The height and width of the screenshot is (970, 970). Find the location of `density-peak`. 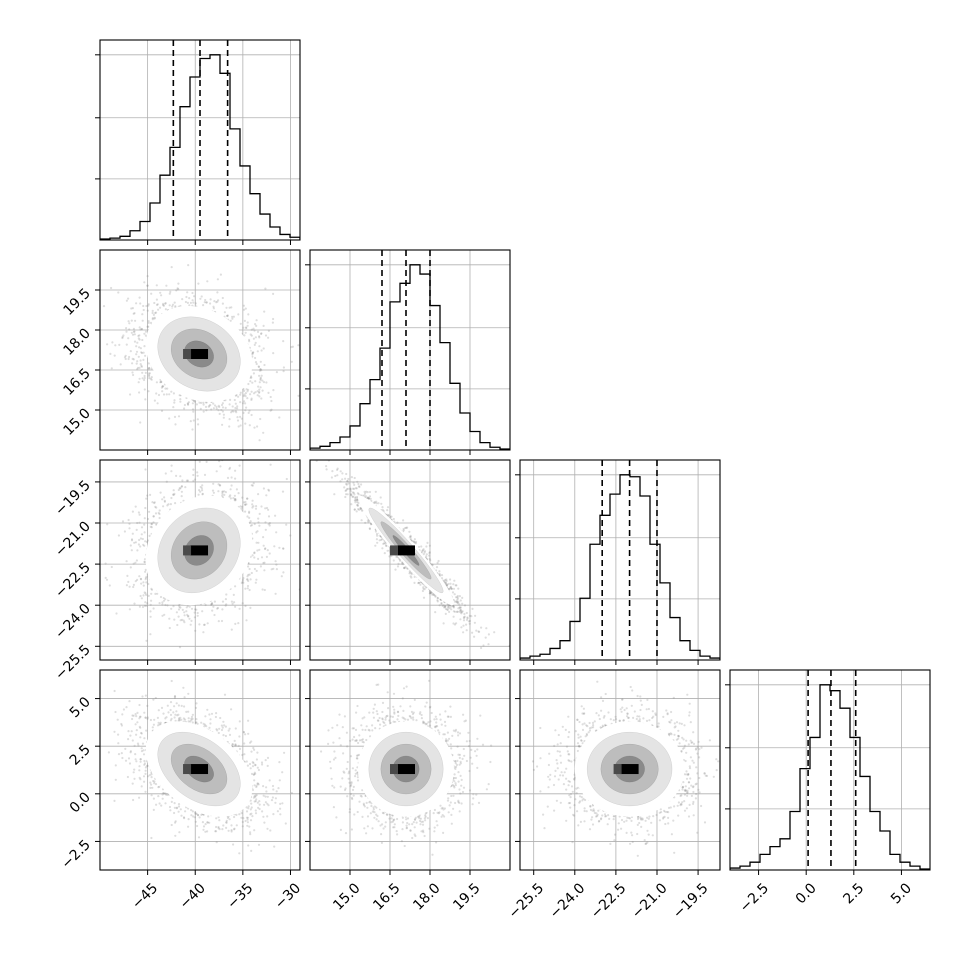

density-peak is located at coordinates (199, 354).